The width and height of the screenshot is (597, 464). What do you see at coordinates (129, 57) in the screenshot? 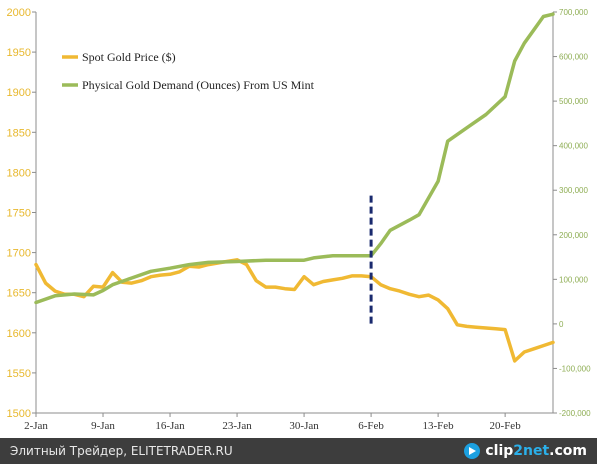
I see `legend-label: Spot Gold Price ($)` at bounding box center [129, 57].